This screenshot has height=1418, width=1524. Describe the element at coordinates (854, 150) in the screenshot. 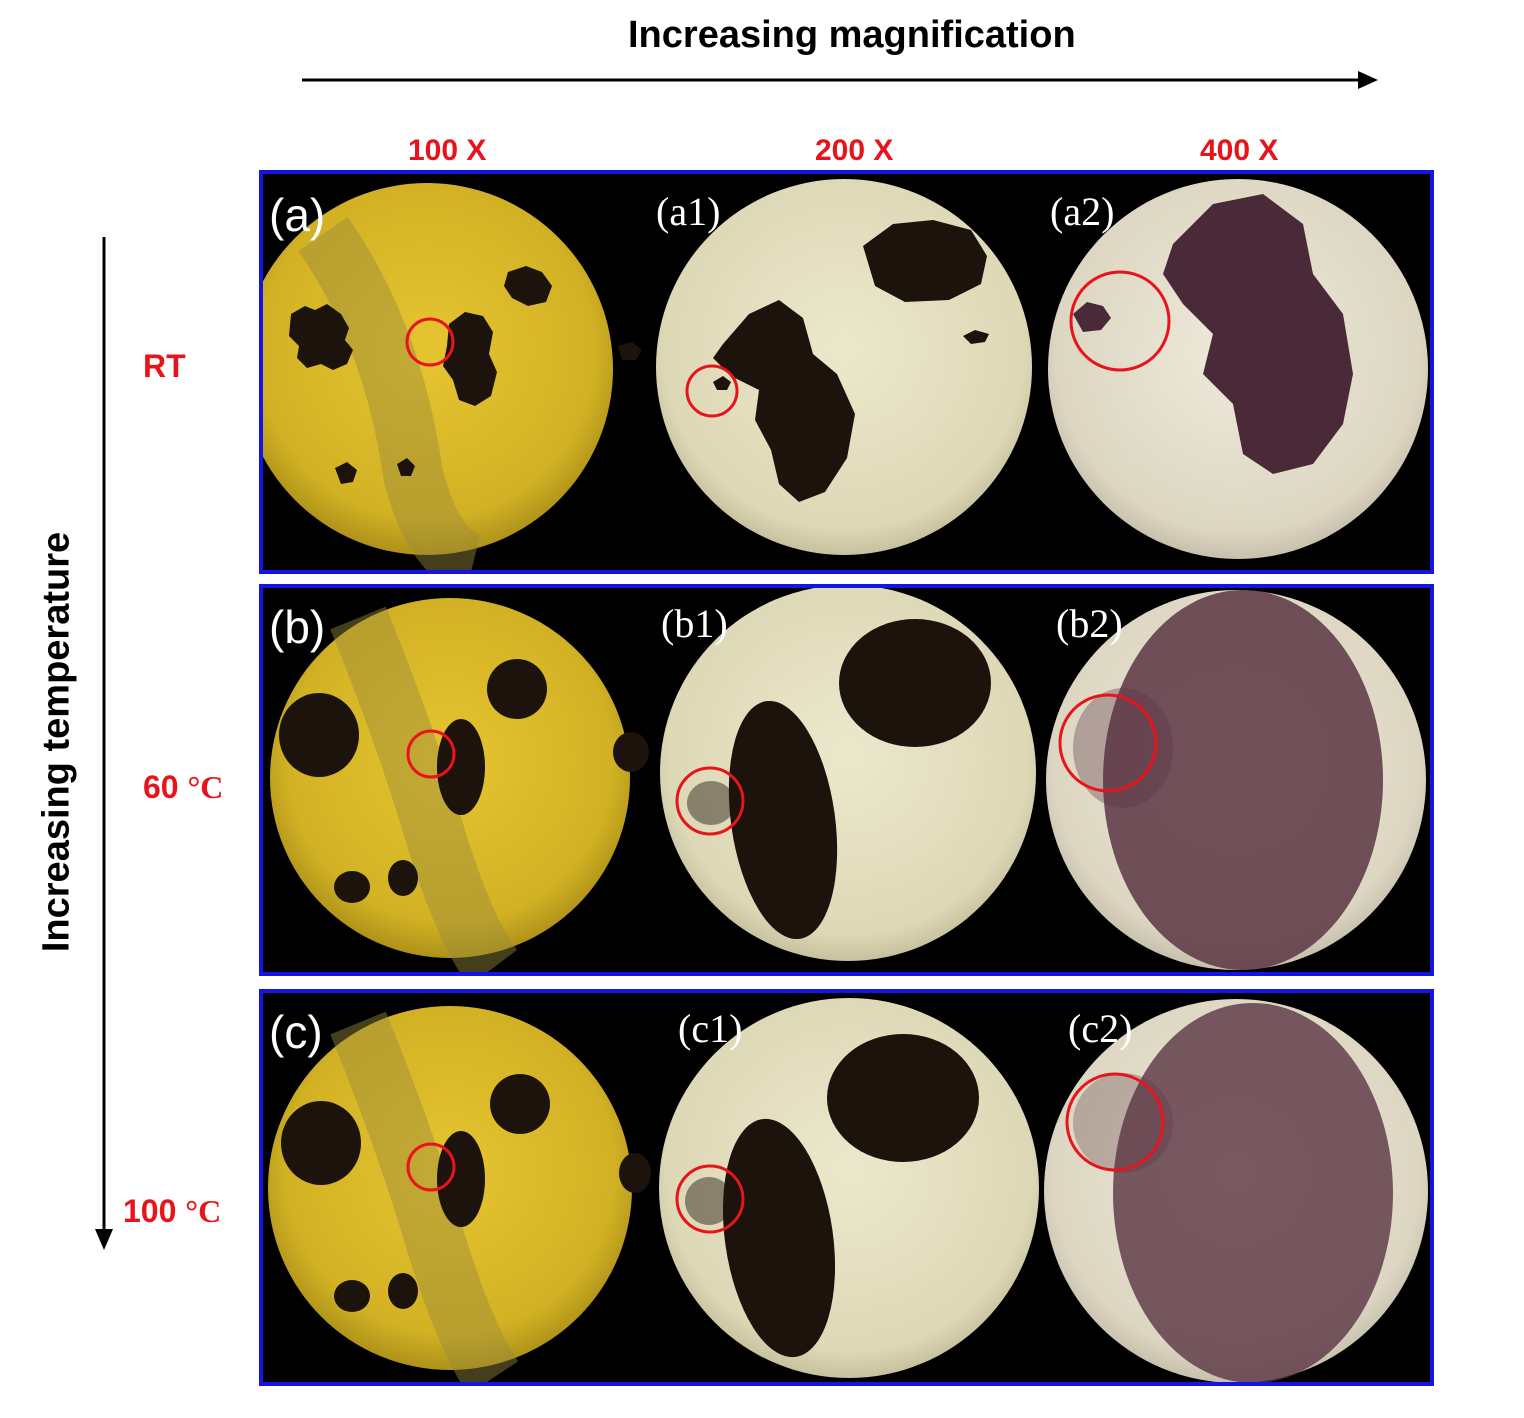

I see `column-label-200x: 200 X` at that location.